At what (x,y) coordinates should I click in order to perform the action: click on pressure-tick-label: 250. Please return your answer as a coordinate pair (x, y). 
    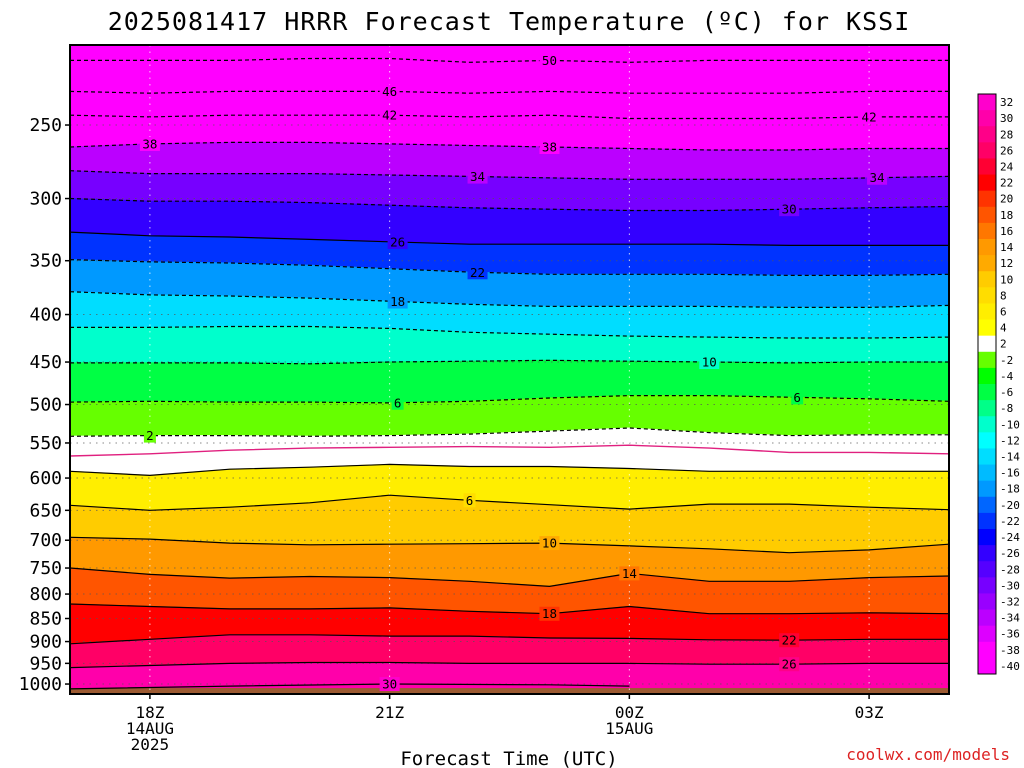
    Looking at the image, I should click on (45, 125).